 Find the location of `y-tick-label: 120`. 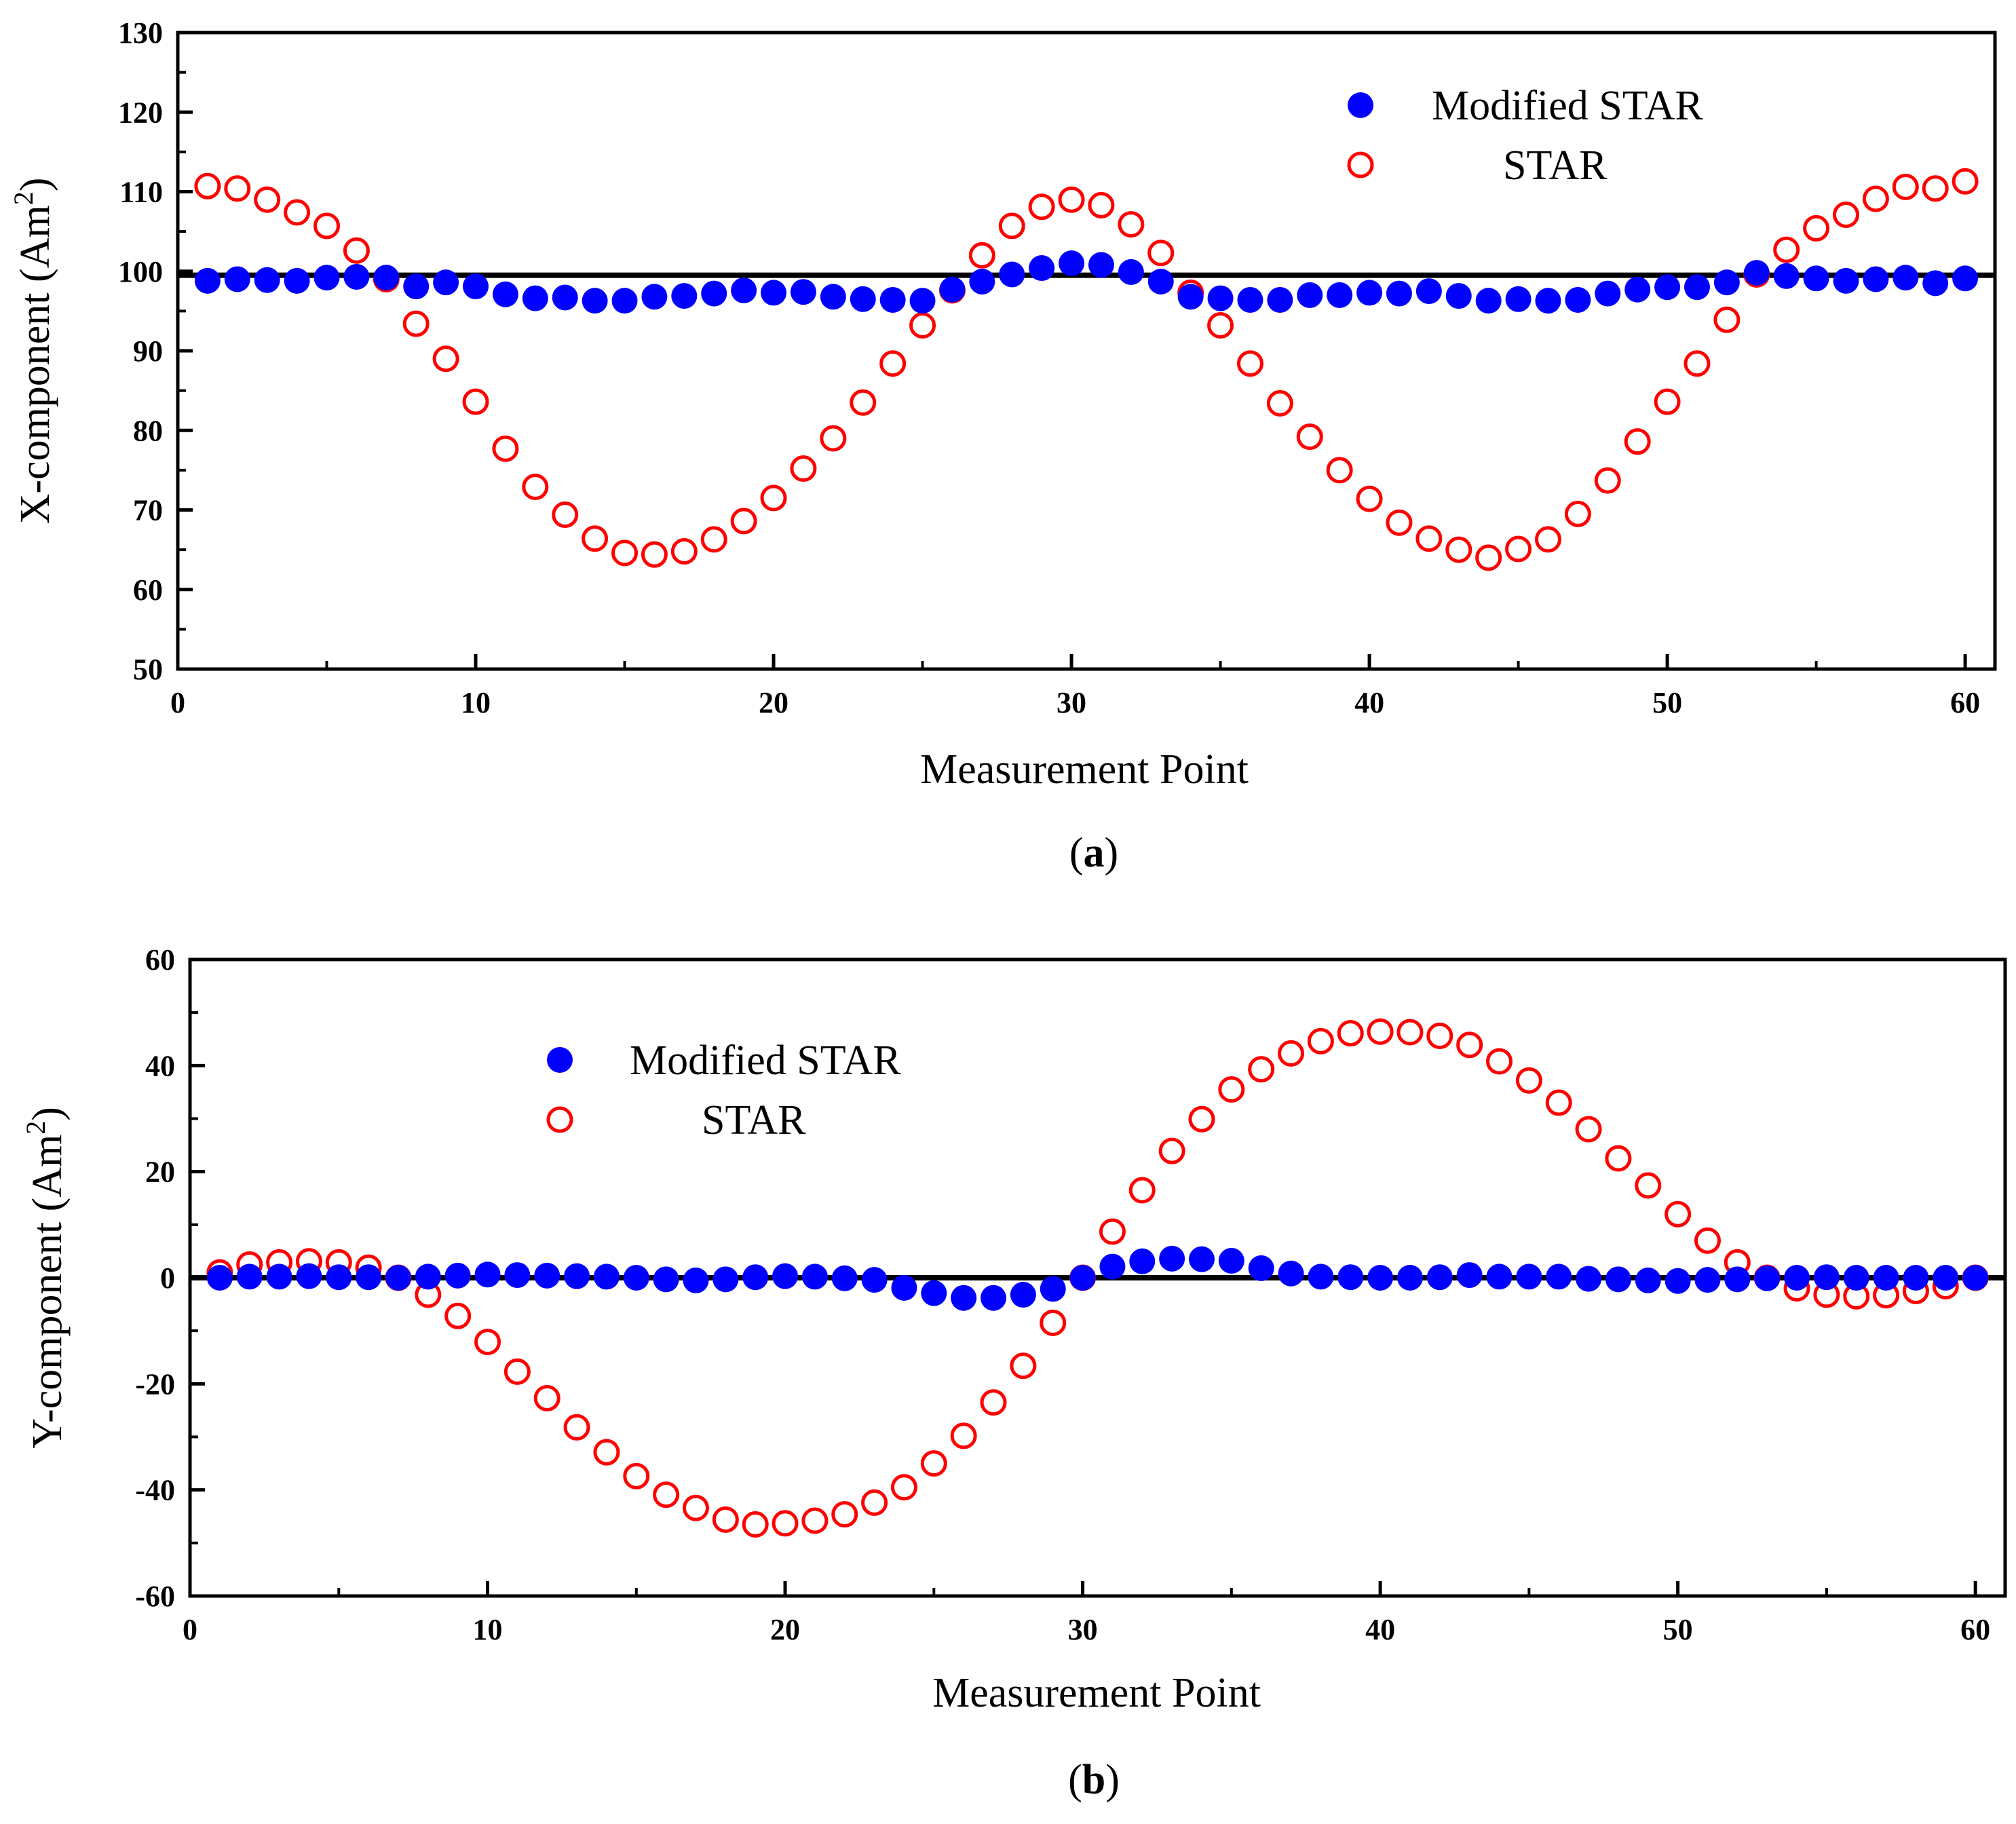

y-tick-label: 120 is located at coordinates (140, 112).